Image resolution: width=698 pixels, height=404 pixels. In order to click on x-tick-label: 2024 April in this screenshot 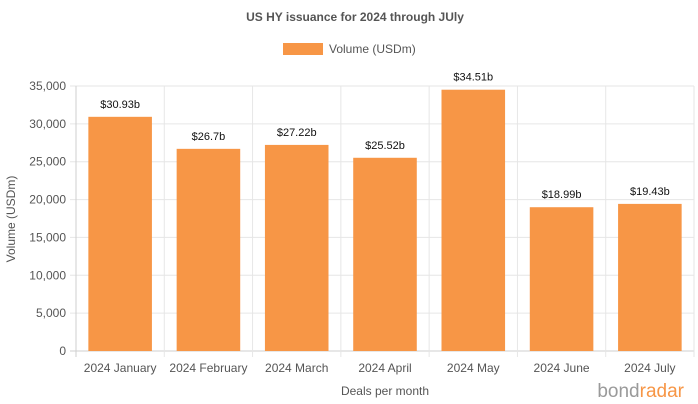, I will do `click(384, 368)`.